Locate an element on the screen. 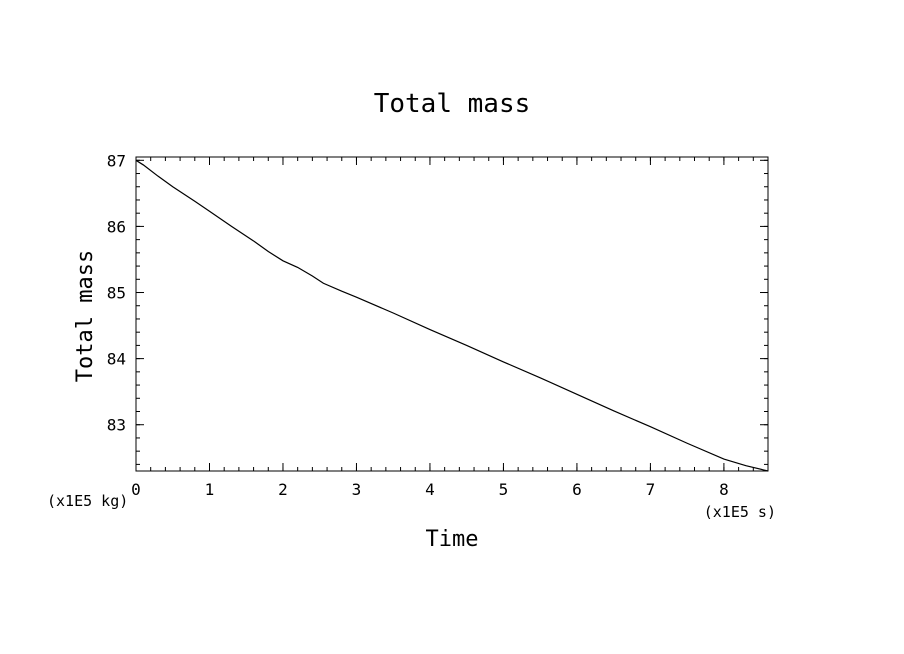  x-tick-label: 0 is located at coordinates (136, 489).